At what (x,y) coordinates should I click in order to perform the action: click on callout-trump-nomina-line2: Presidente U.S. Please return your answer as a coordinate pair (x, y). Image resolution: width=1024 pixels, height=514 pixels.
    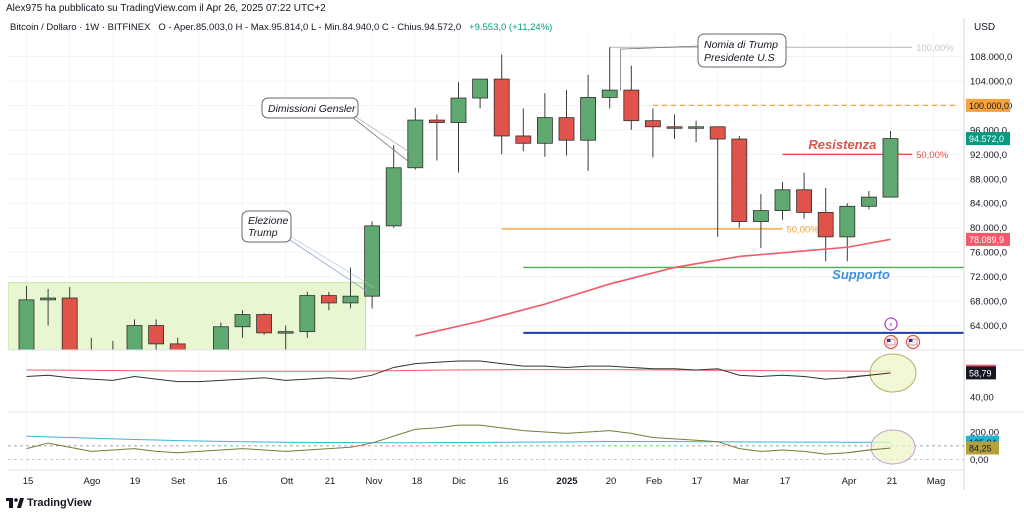
    Looking at the image, I should click on (739, 58).